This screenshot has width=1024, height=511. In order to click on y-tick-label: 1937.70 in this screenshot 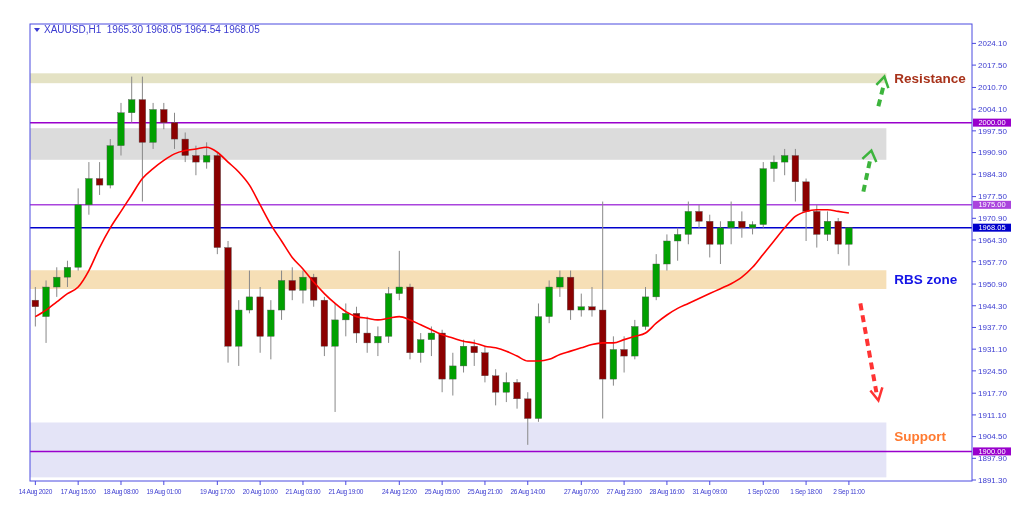, I will do `click(993, 328)`.